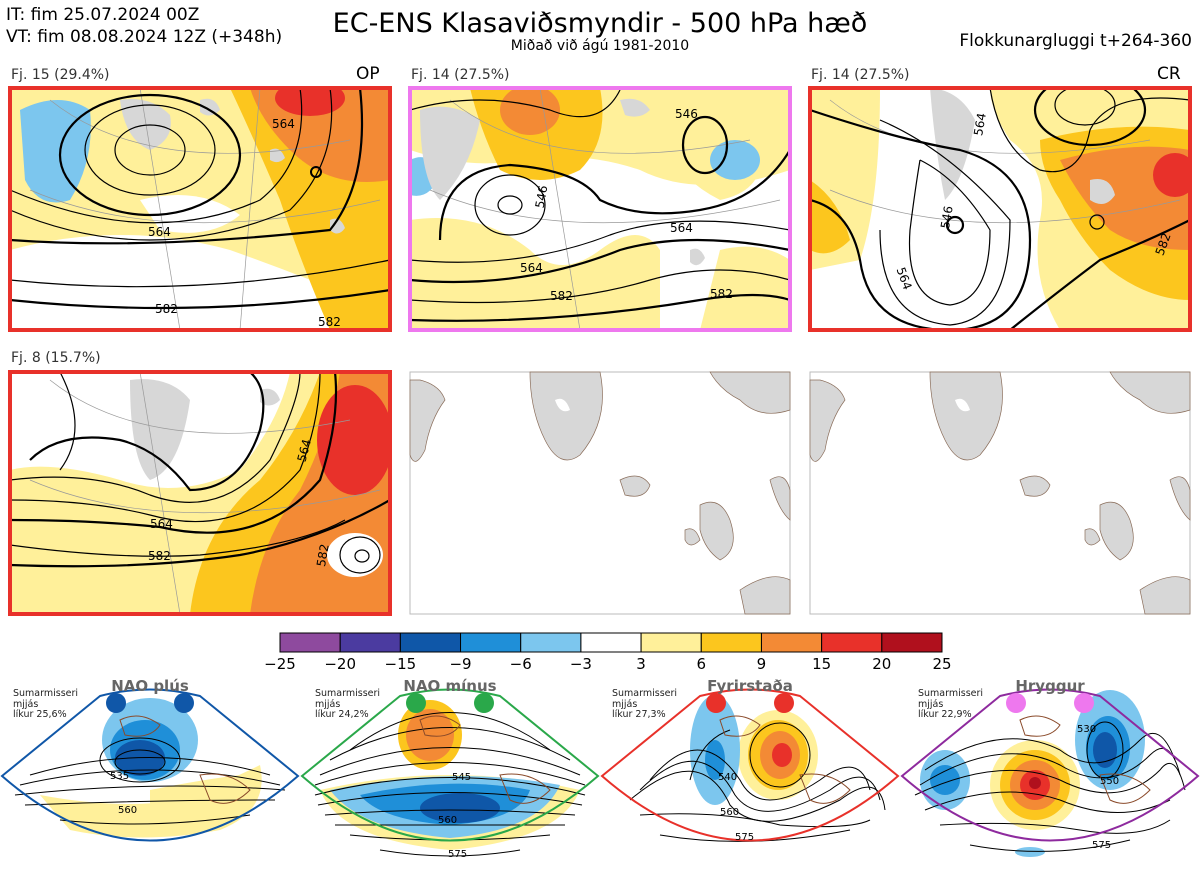 The height and width of the screenshot is (871, 1200). Describe the element at coordinates (860, 75) in the screenshot. I see `panel-3-label: Fj. 14 (27.5%)` at that location.